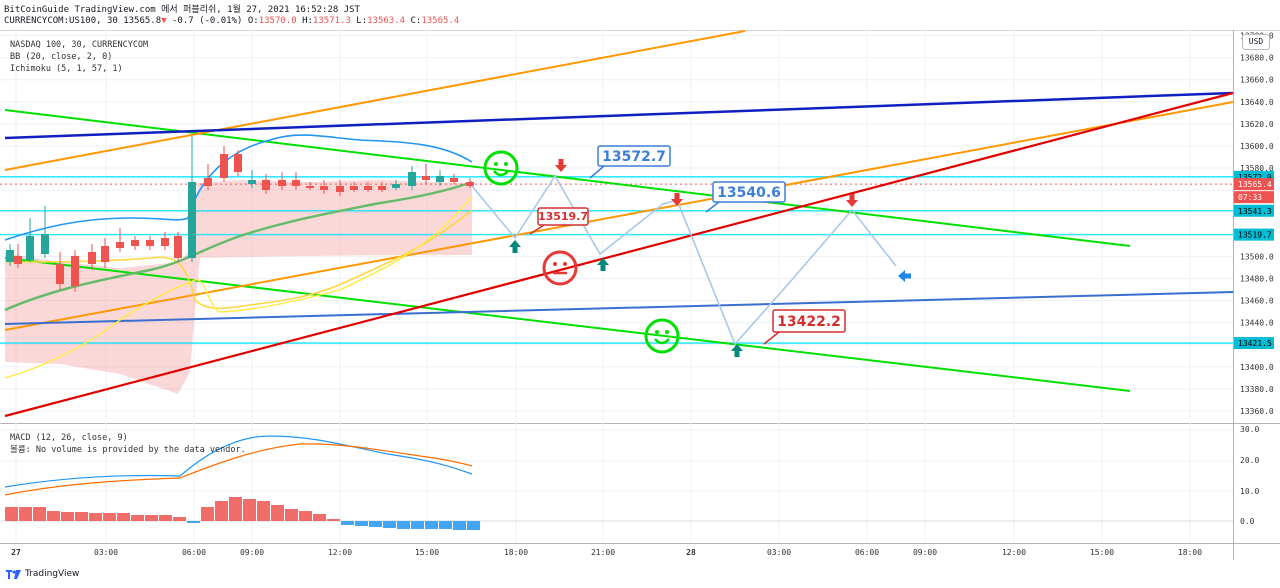 The image size is (1280, 588). I want to click on legend-macd: MACD (12, 26, close, 9), so click(69, 438).